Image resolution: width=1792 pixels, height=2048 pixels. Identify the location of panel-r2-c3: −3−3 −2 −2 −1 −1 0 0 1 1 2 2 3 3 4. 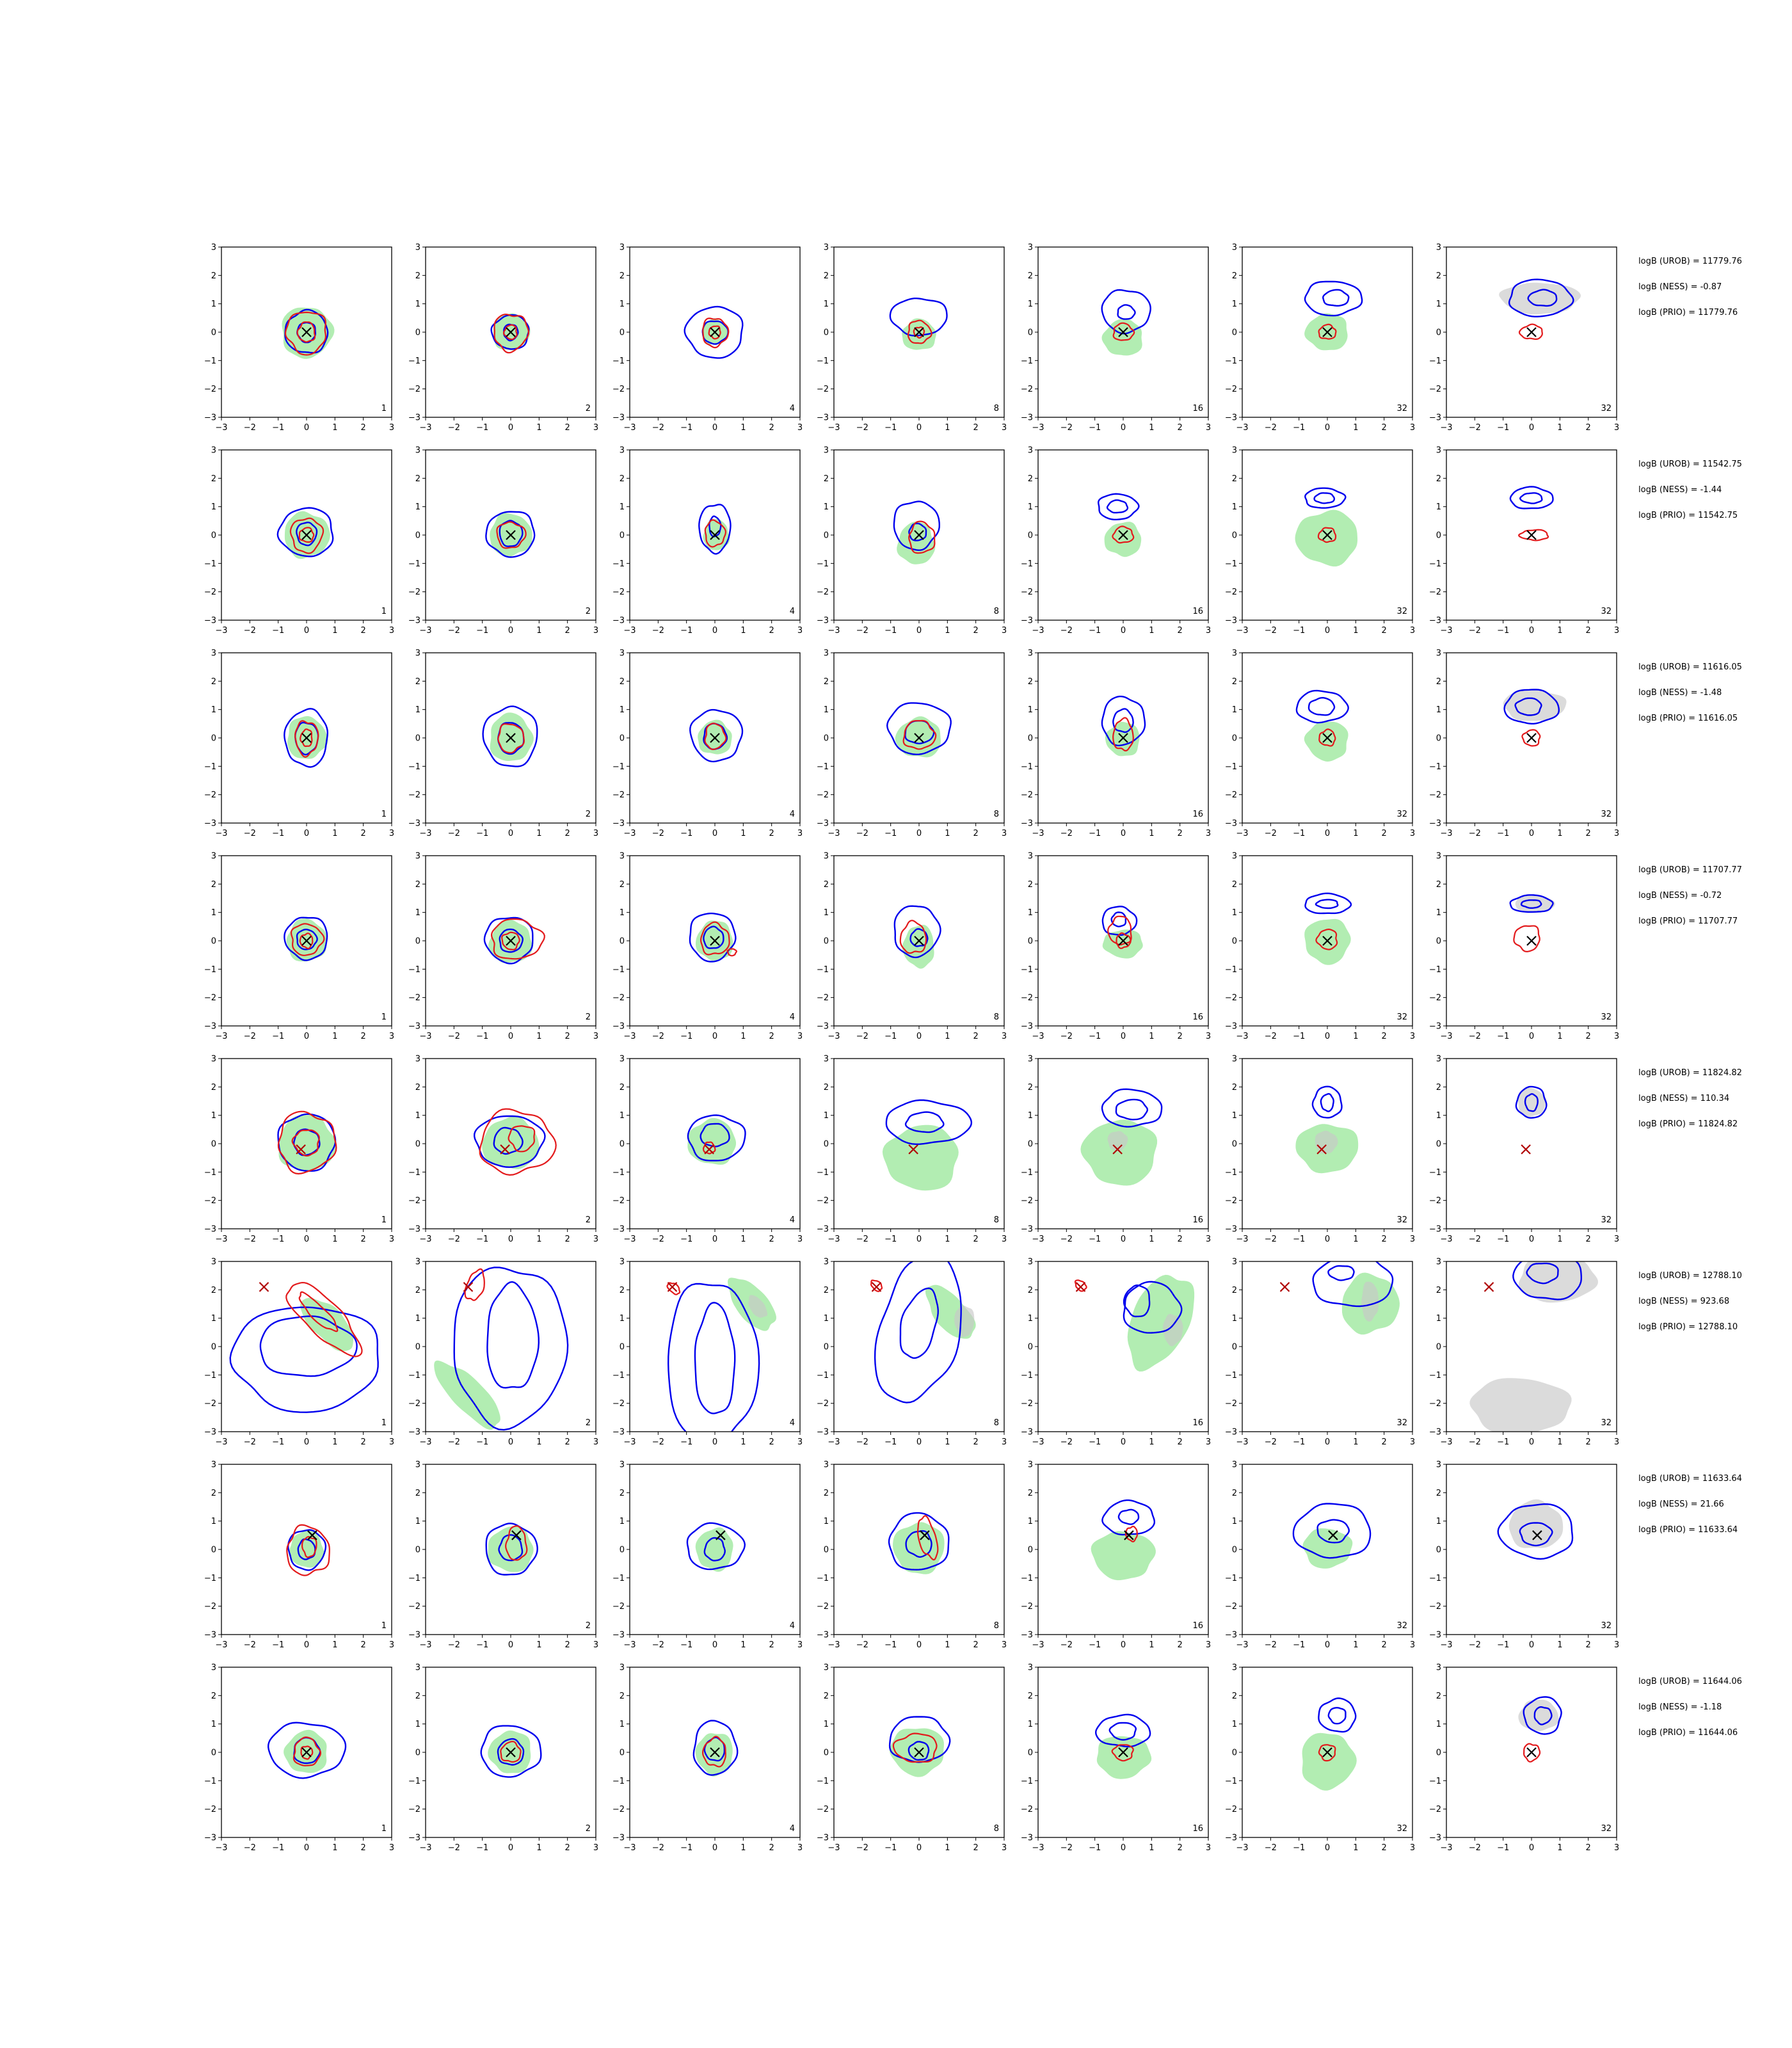
(707, 541).